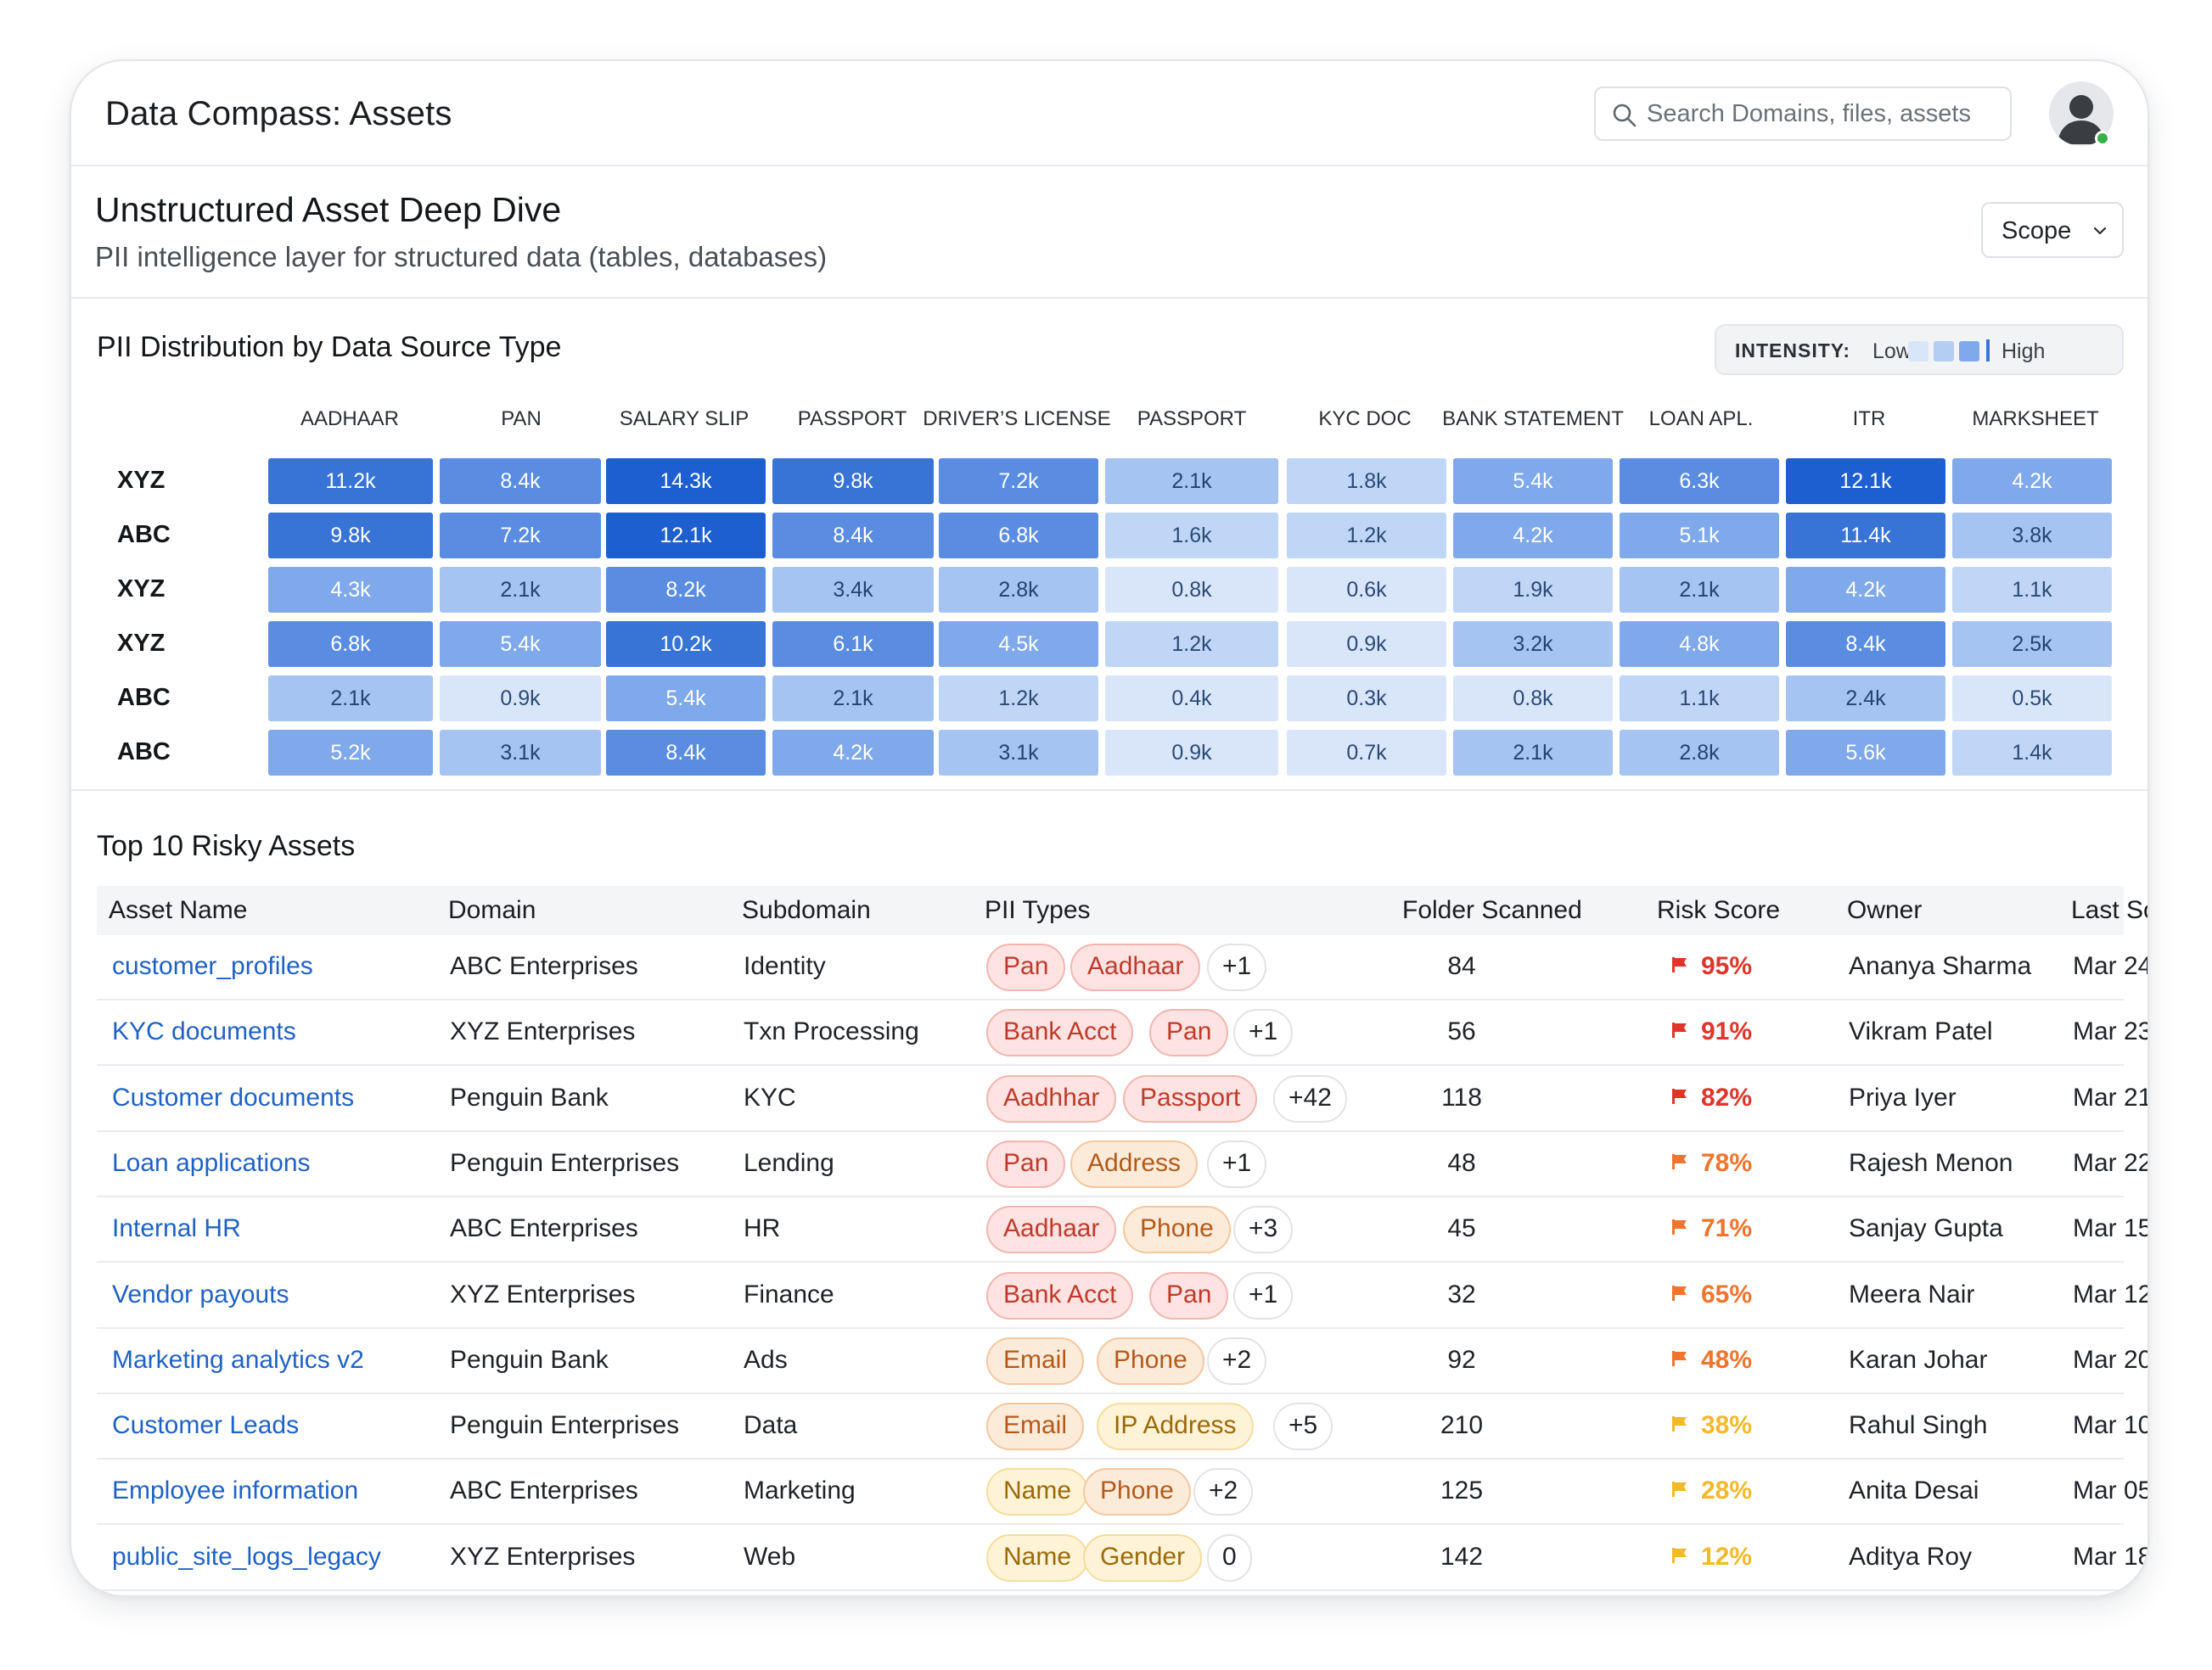 Image resolution: width=2212 pixels, height=1670 pixels. I want to click on asset-name-link: public_site_logs_legacy, so click(246, 1556).